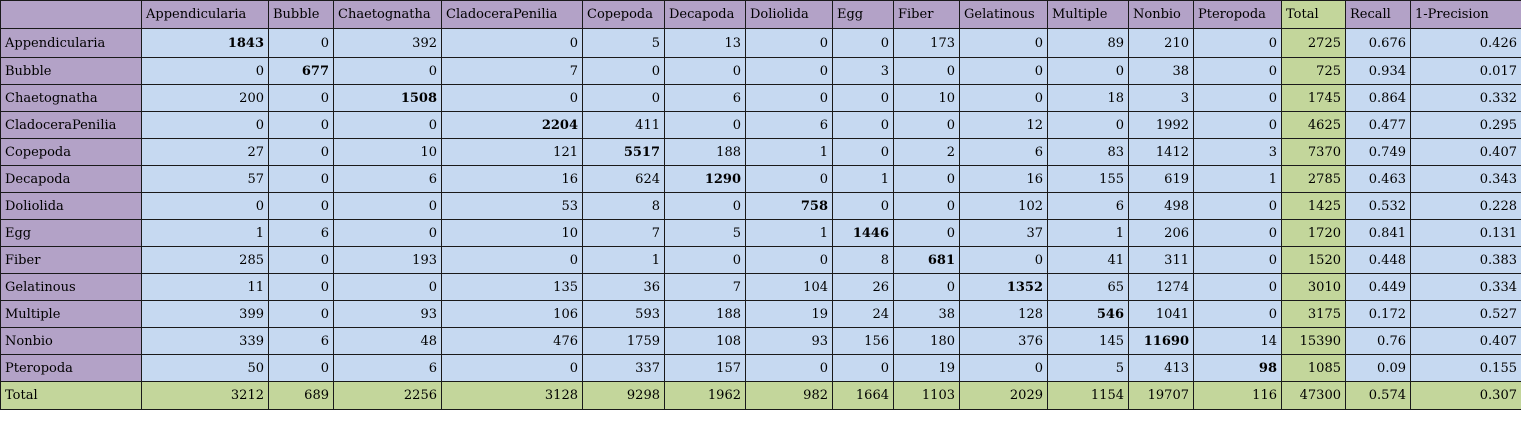 This screenshot has width=1521, height=421. Describe the element at coordinates (705, 43) in the screenshot. I see `matrix-cell: 13` at that location.